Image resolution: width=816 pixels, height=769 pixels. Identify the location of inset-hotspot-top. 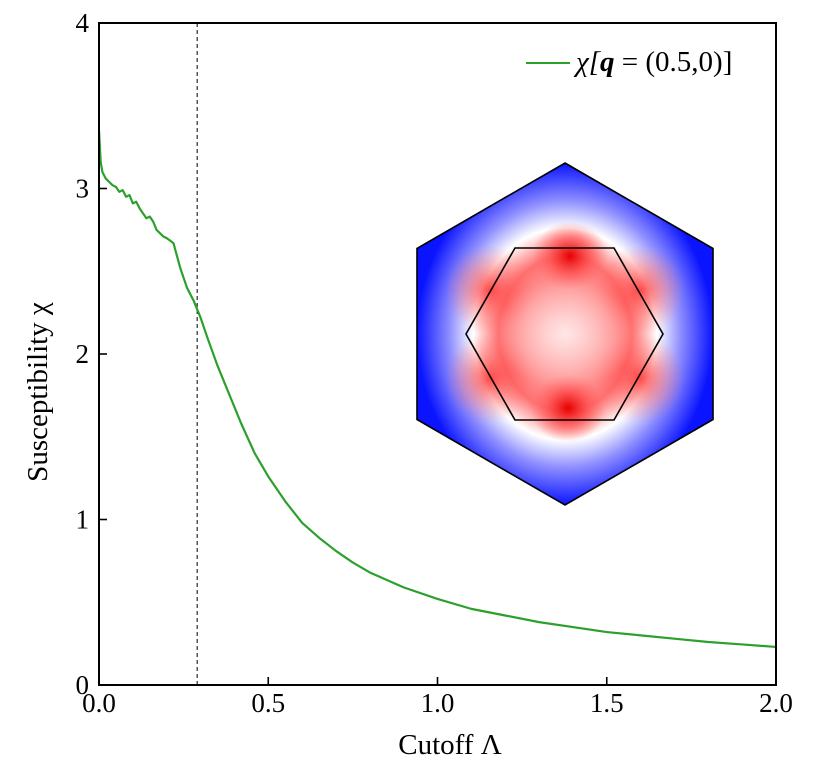
(570, 256).